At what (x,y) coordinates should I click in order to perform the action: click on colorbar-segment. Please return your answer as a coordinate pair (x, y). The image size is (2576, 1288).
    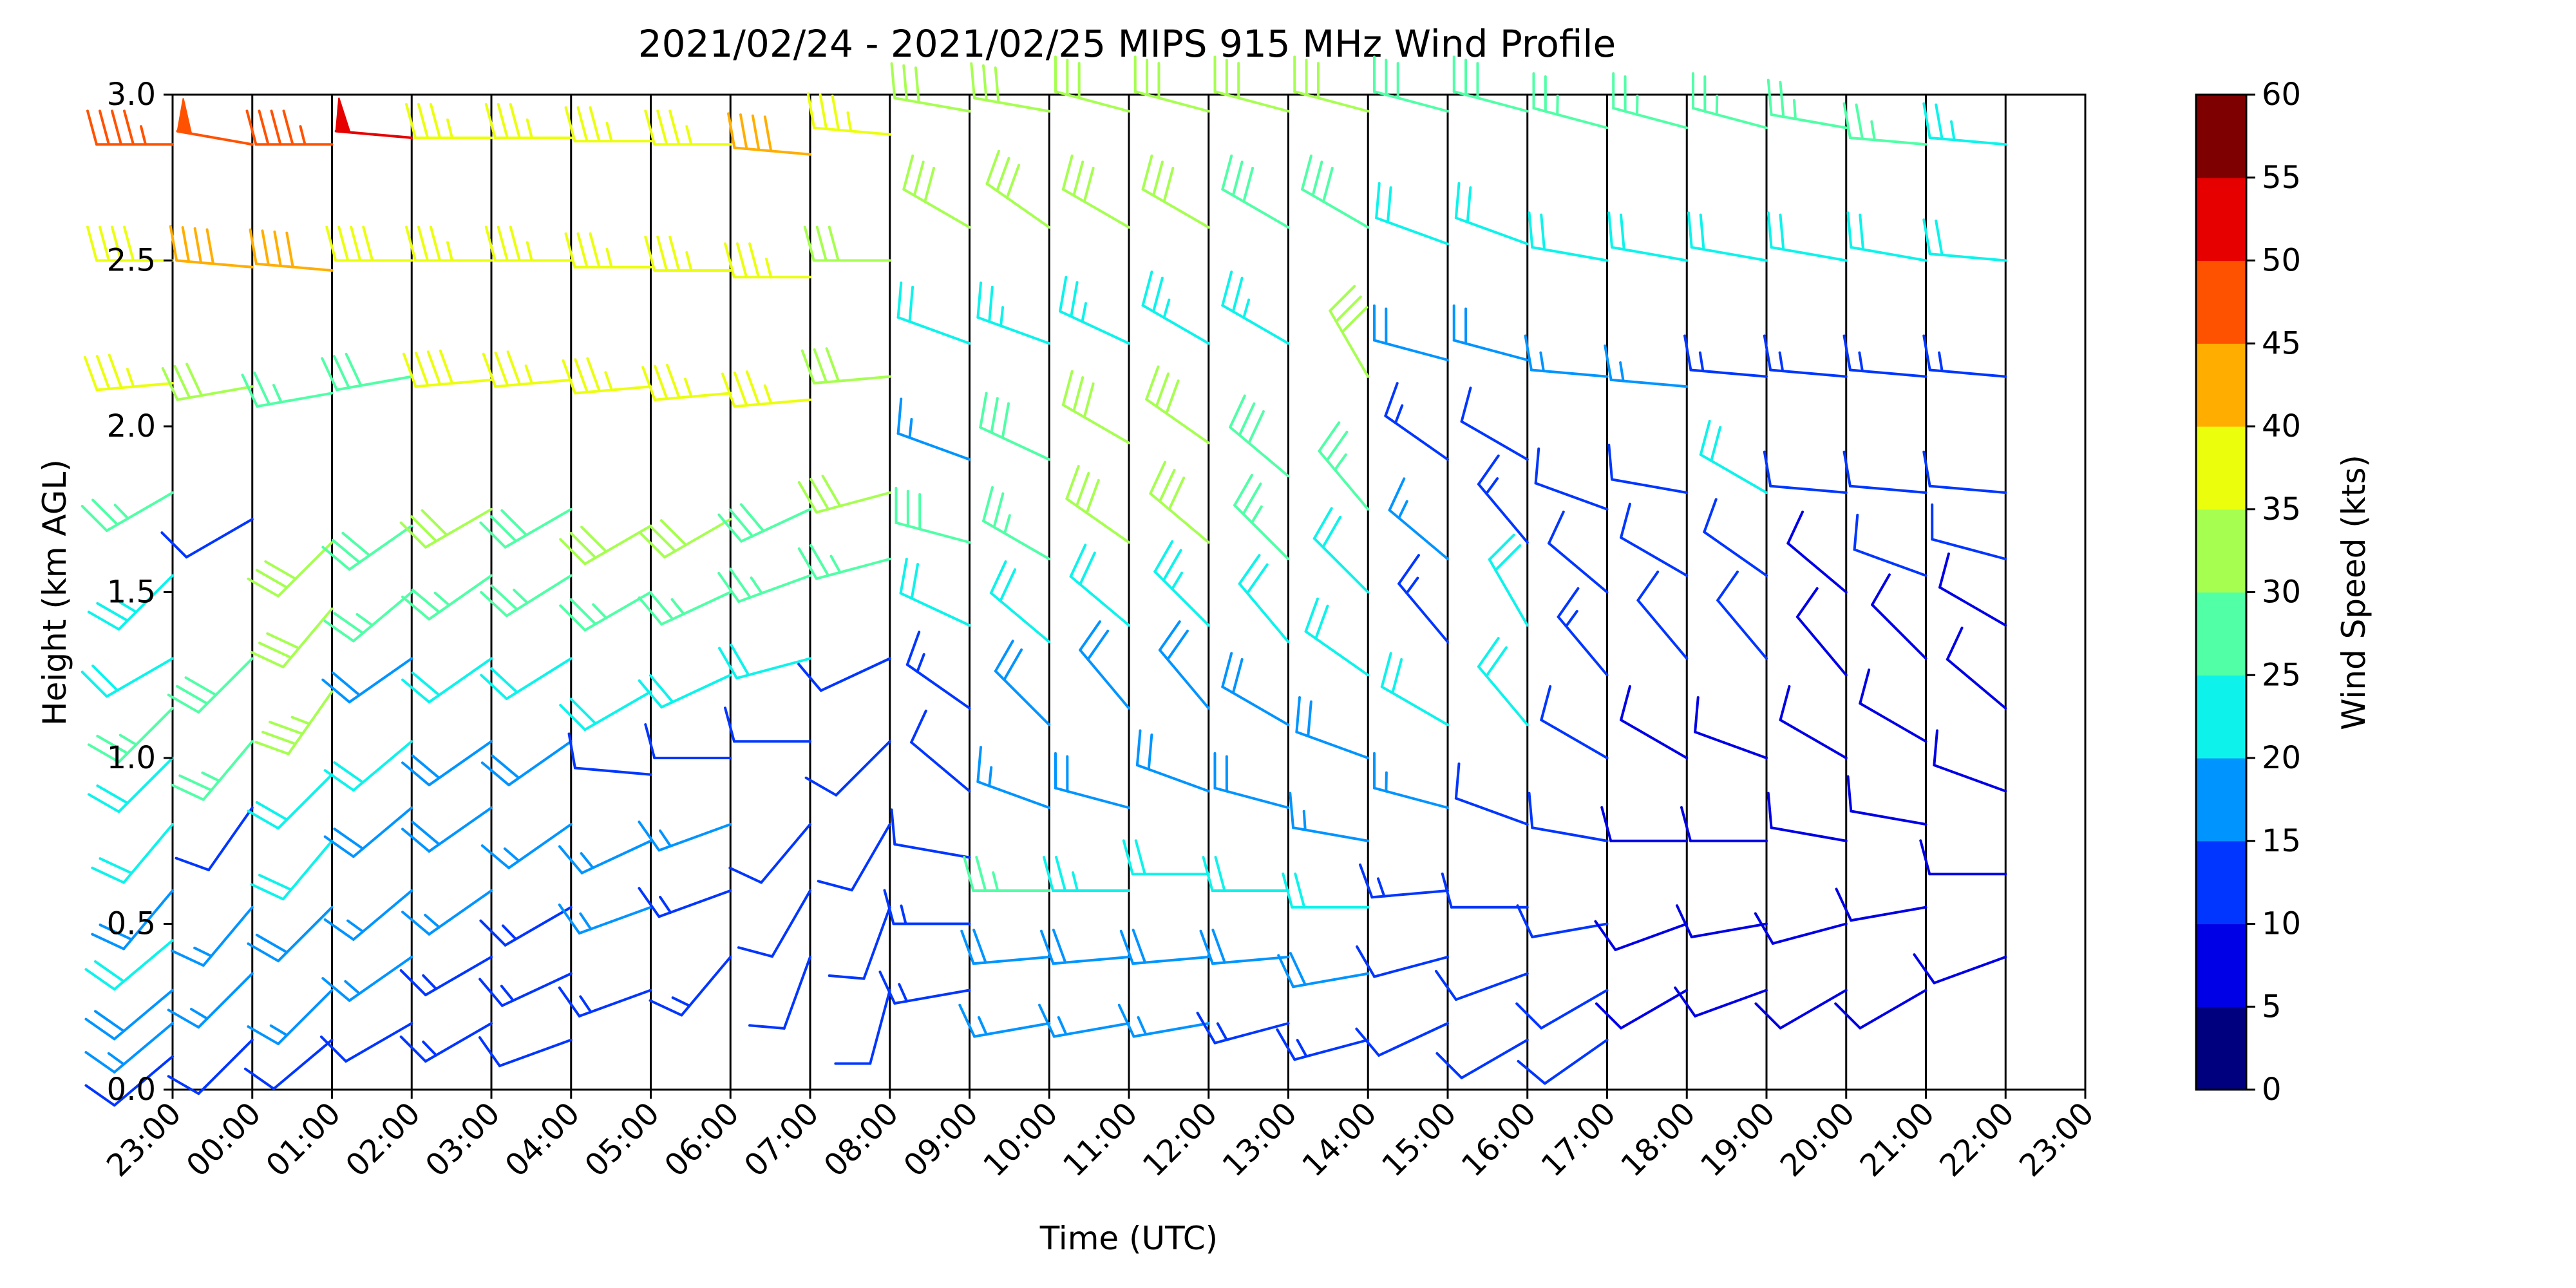
    Looking at the image, I should click on (2221, 882).